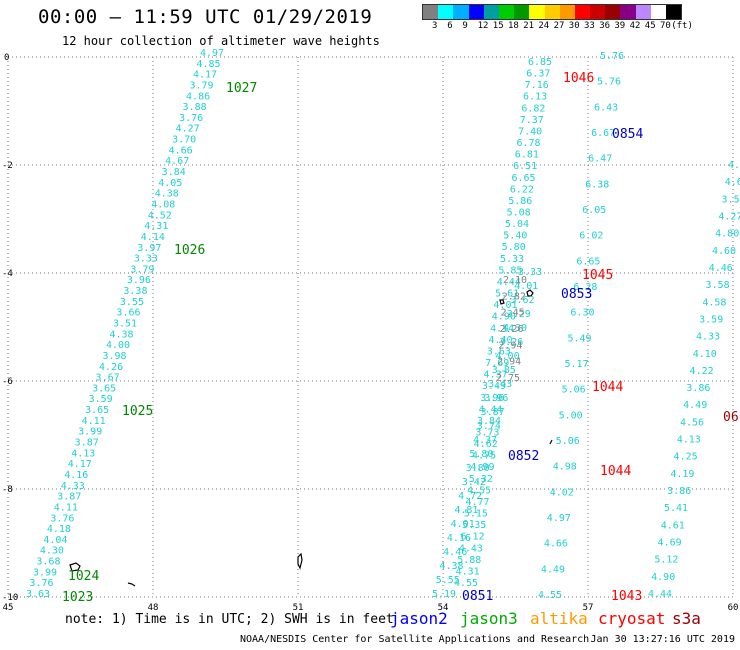 The height and width of the screenshot is (650, 740). Describe the element at coordinates (514, 296) in the screenshot. I see `wave-height-value: 2.82` at that location.